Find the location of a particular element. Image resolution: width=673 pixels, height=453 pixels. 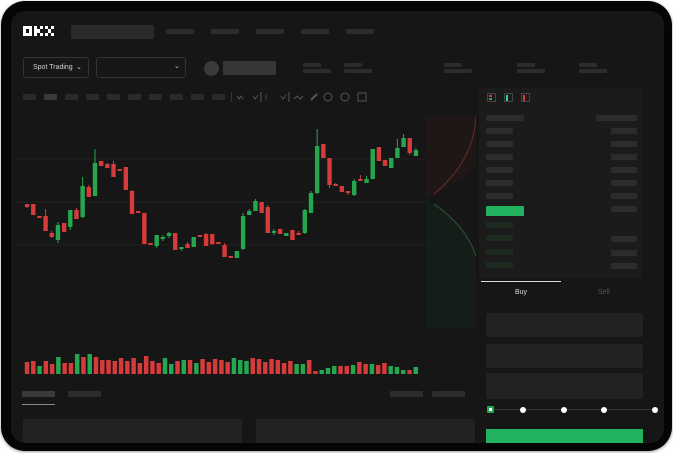

search-bar is located at coordinates (112, 32).